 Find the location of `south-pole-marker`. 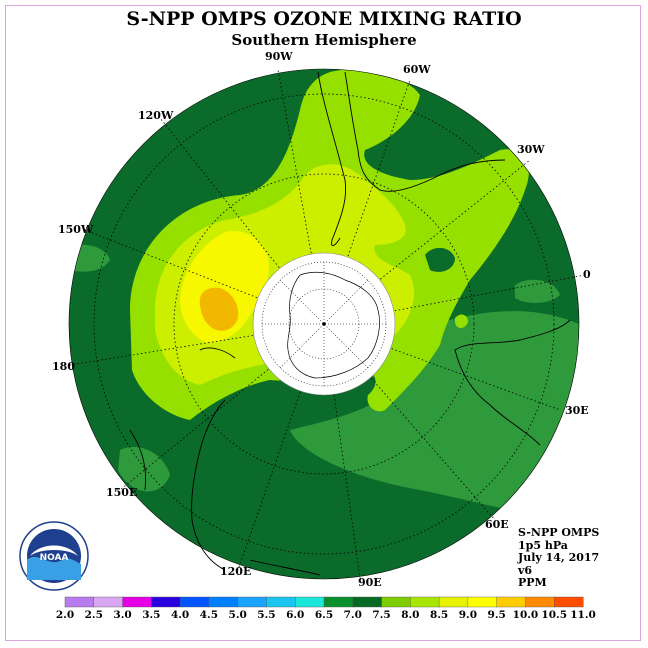

south-pole-marker is located at coordinates (324, 324).